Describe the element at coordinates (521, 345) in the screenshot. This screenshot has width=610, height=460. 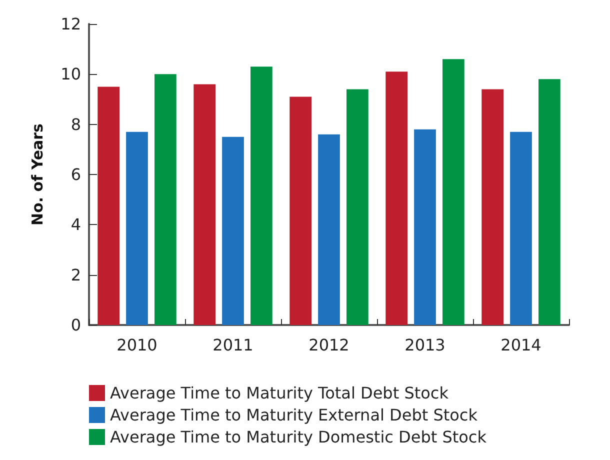
I see `x-tick-label: 2014` at that location.